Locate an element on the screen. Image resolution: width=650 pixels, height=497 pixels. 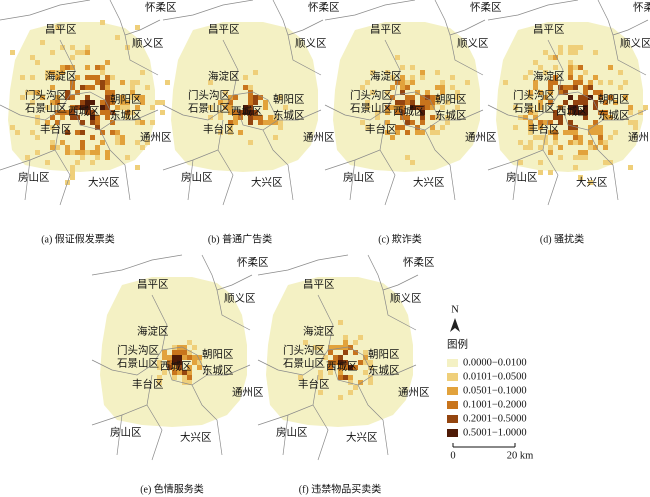
legend-swatch is located at coordinates (452, 433).